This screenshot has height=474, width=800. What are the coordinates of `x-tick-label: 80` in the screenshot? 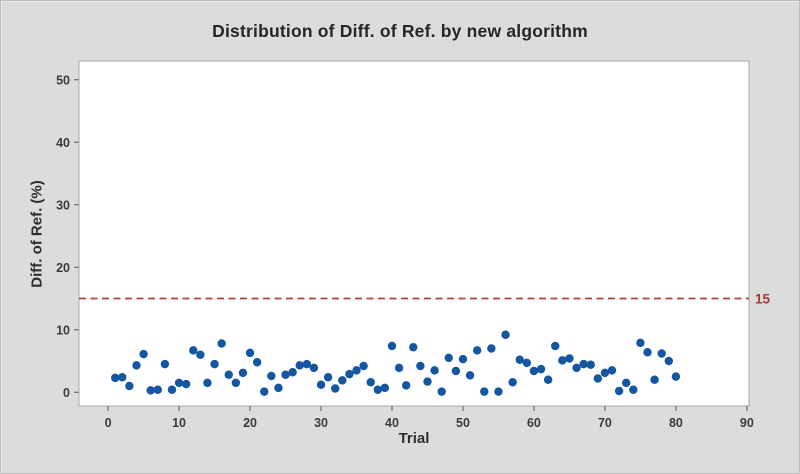 It's located at (676, 423).